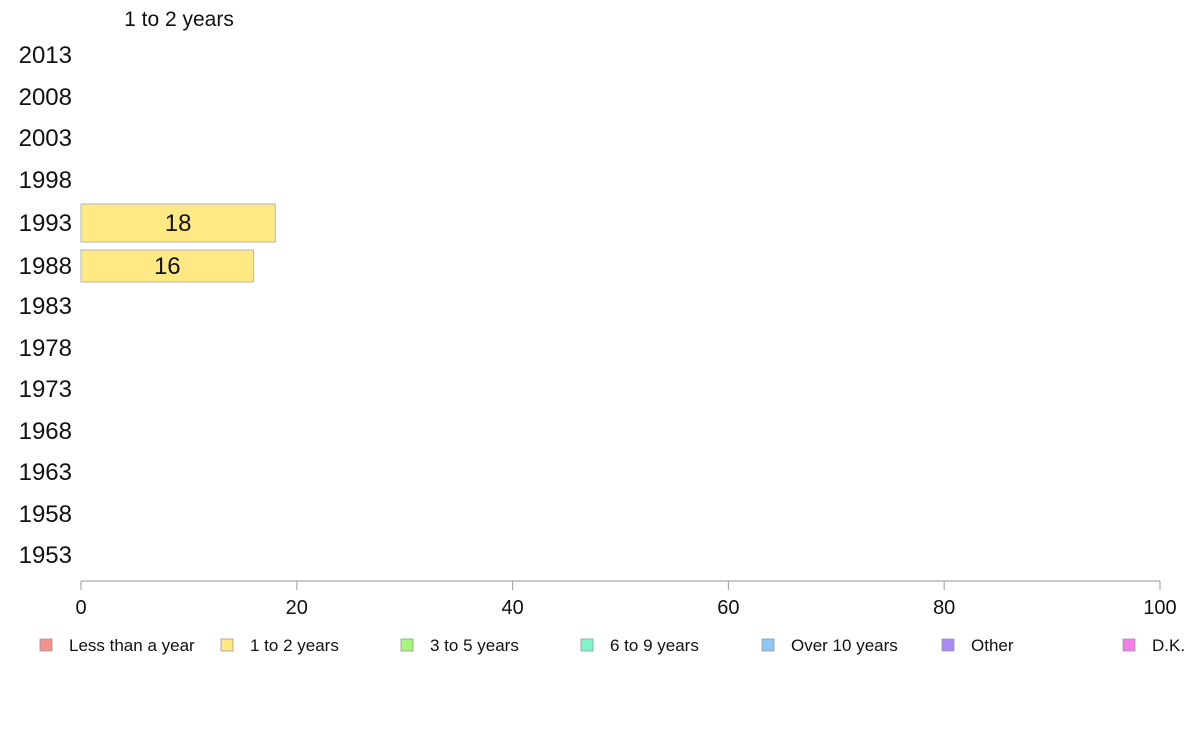 The image size is (1188, 736). What do you see at coordinates (512, 608) in the screenshot?
I see `x-tick-label-40: 40` at bounding box center [512, 608].